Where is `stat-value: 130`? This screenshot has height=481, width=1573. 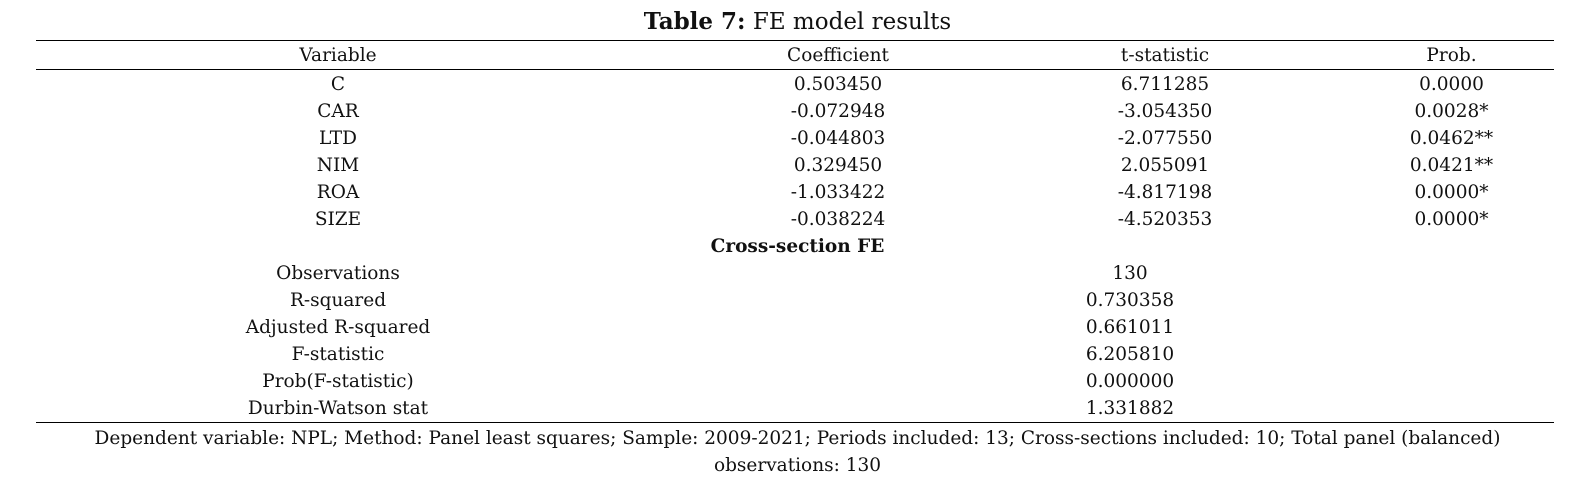 stat-value: 130 is located at coordinates (1130, 273).